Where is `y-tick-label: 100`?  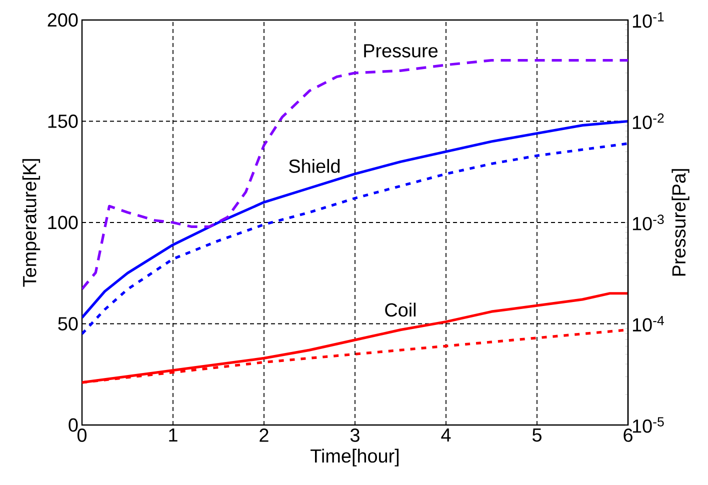 y-tick-label: 100 is located at coordinates (63, 223).